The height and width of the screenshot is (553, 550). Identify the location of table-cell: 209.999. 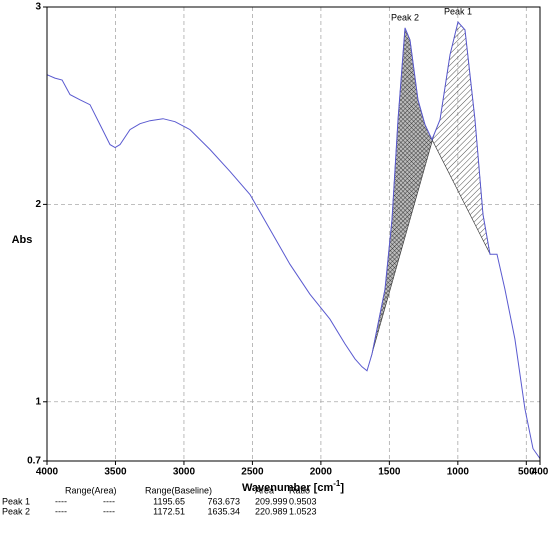
(271, 501).